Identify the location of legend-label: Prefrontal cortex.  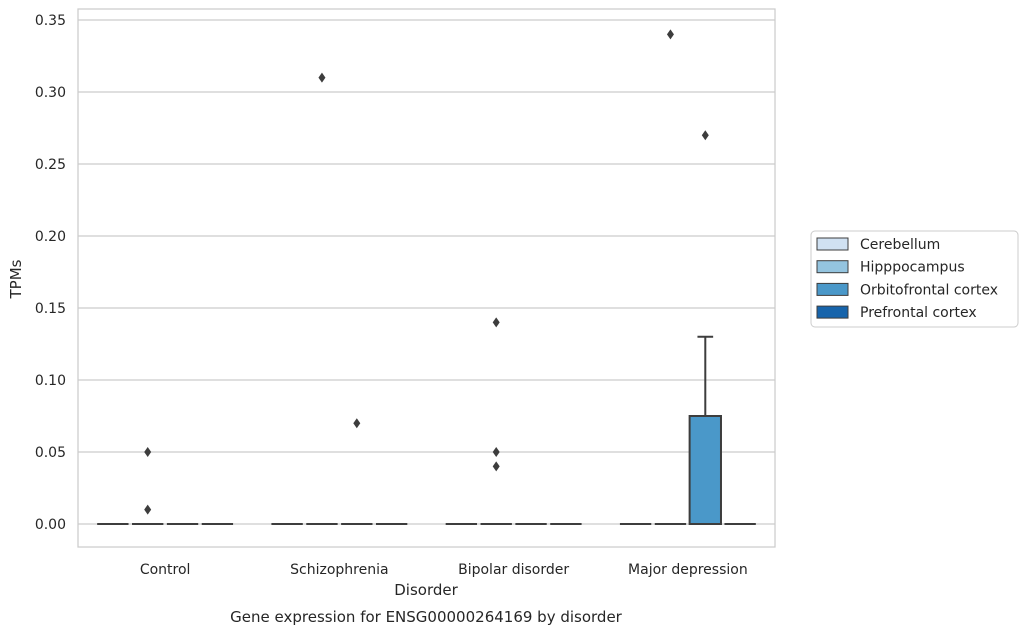
(918, 313).